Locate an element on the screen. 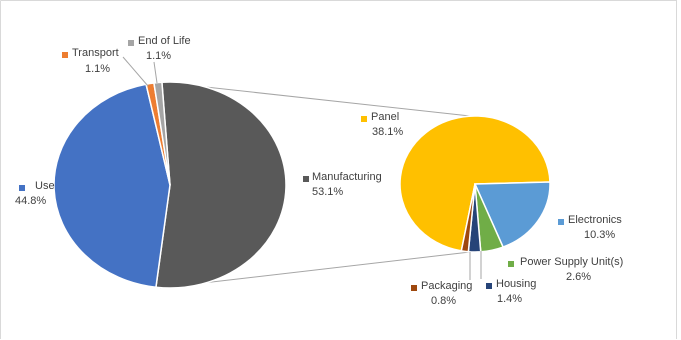  breakout-pie is located at coordinates (475, 184).